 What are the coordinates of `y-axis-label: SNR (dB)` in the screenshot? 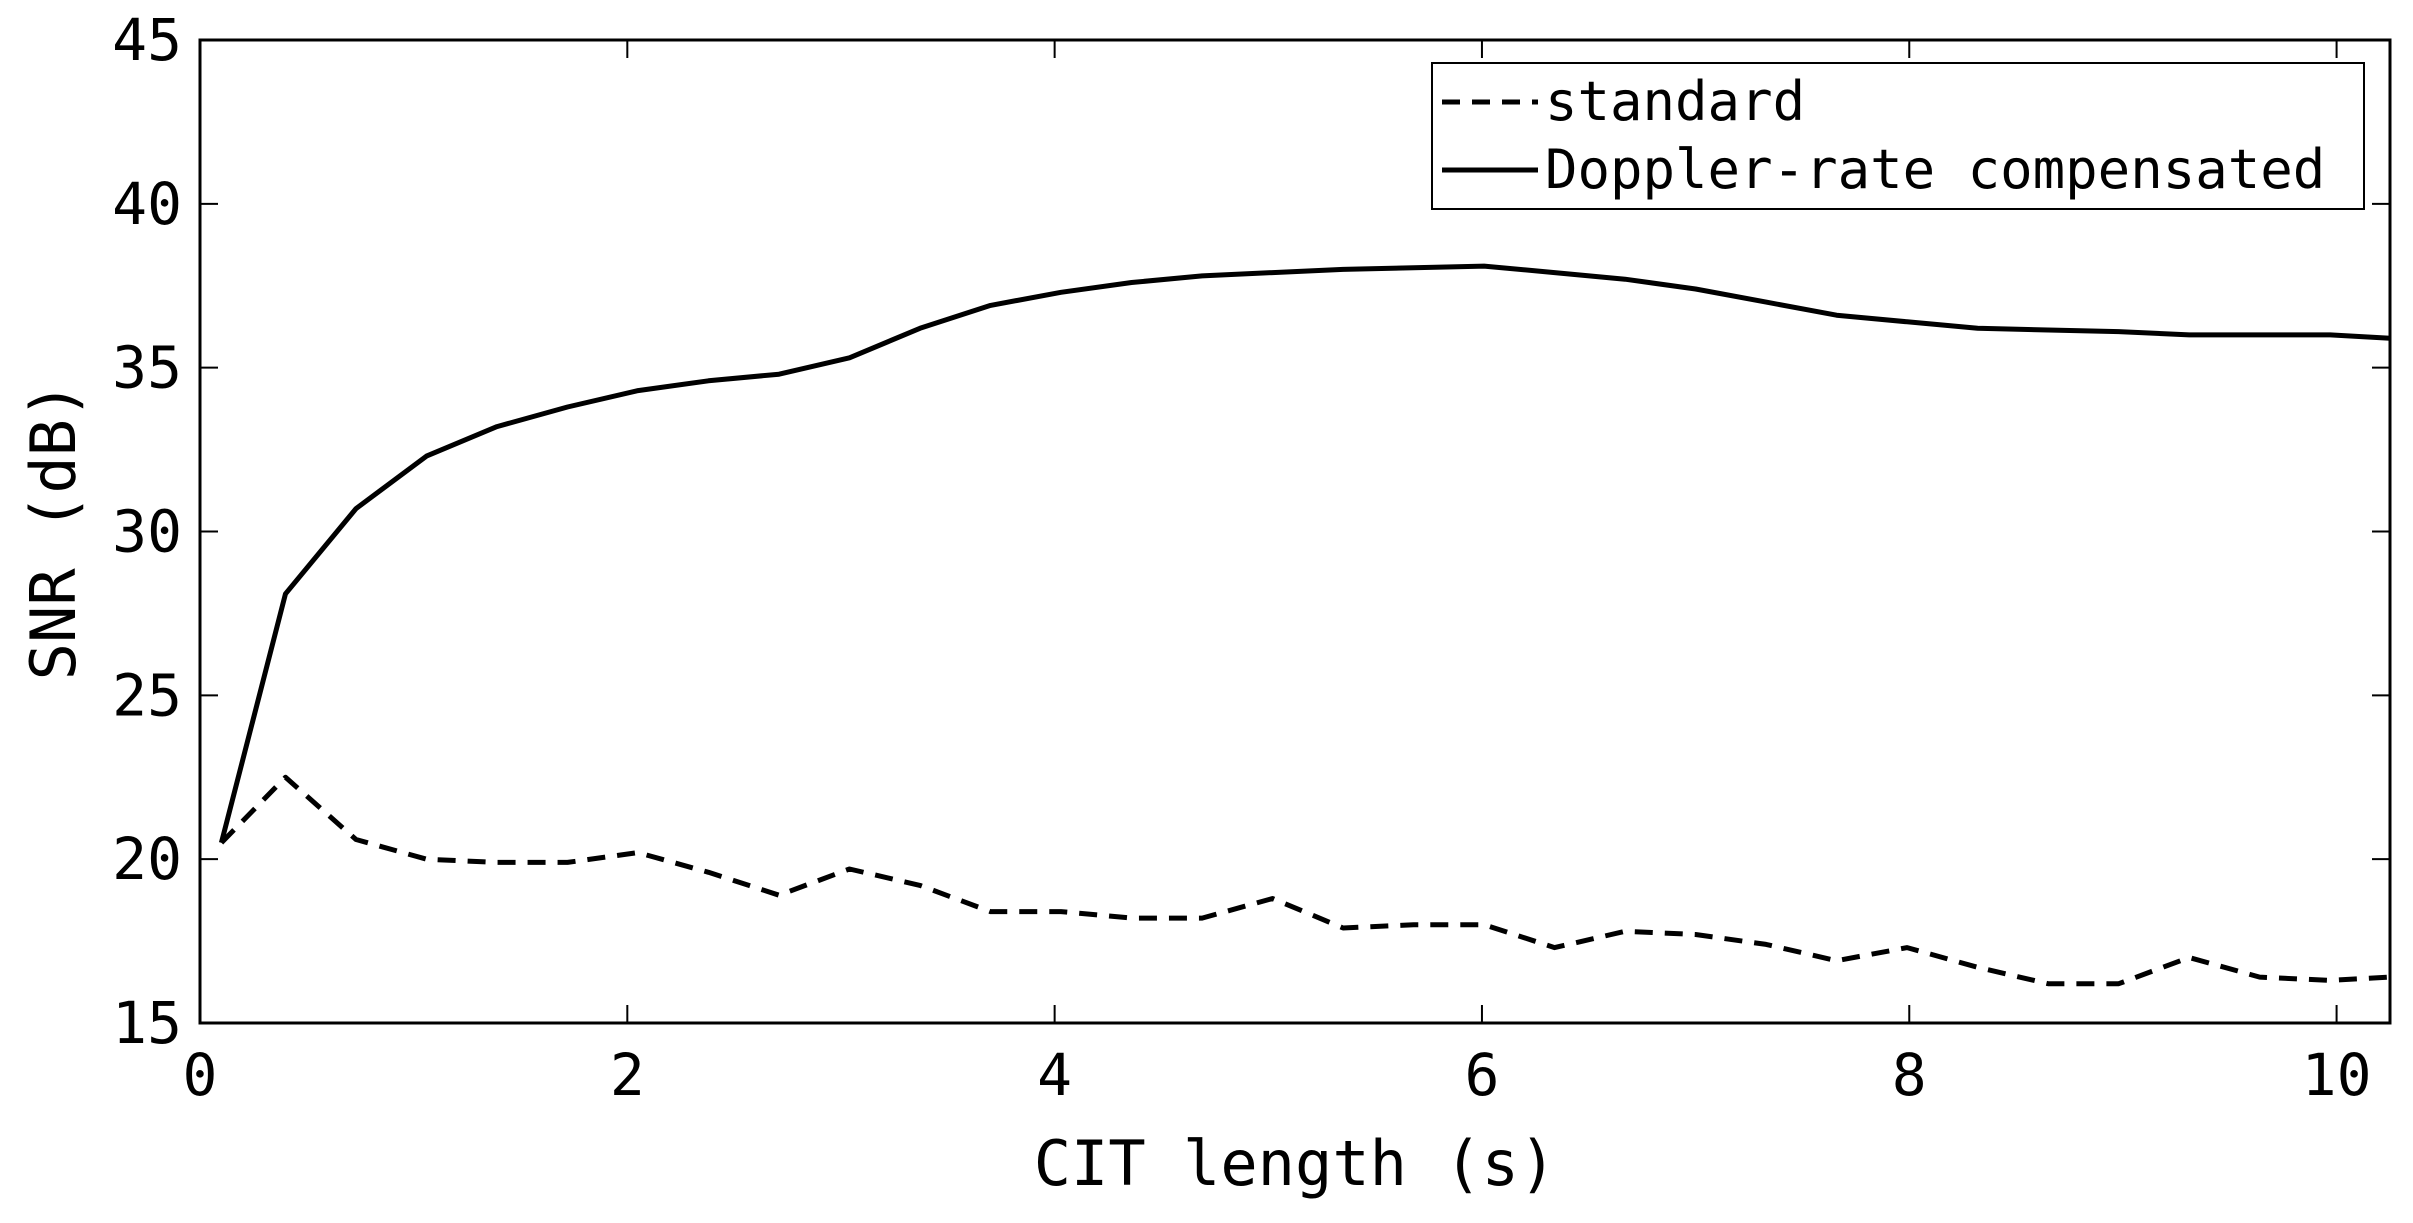 It's located at (53, 531).